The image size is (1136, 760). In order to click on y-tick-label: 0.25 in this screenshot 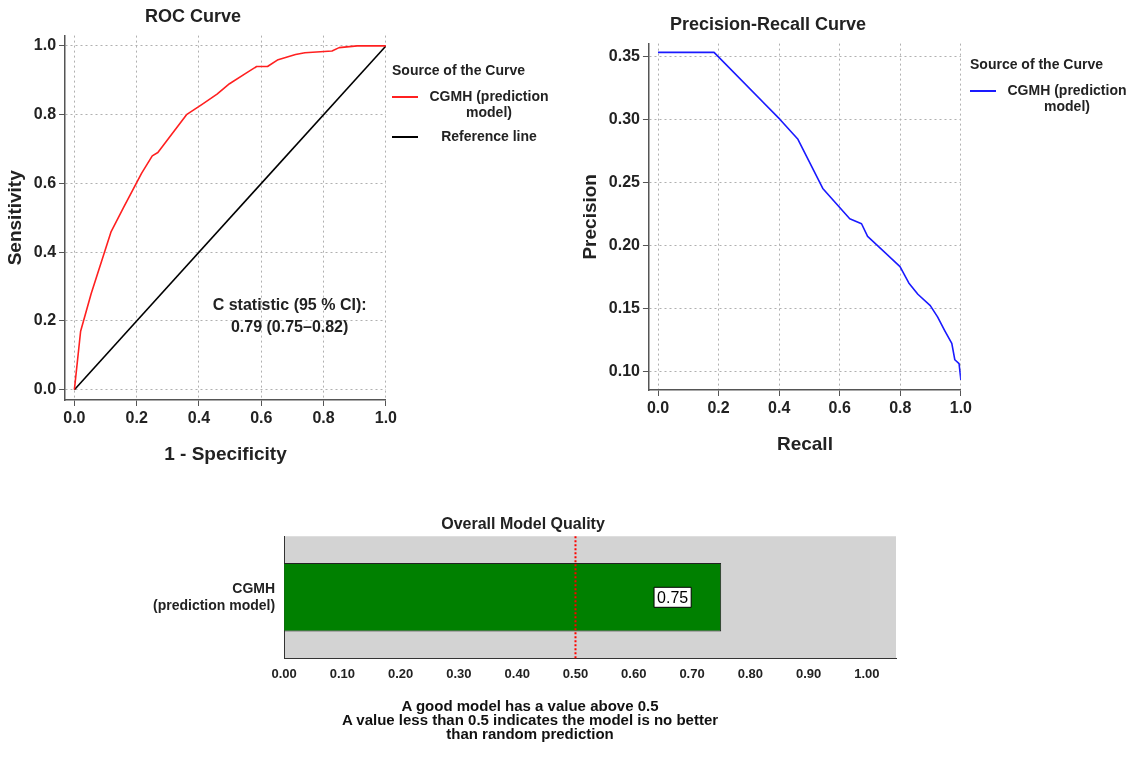, I will do `click(624, 181)`.